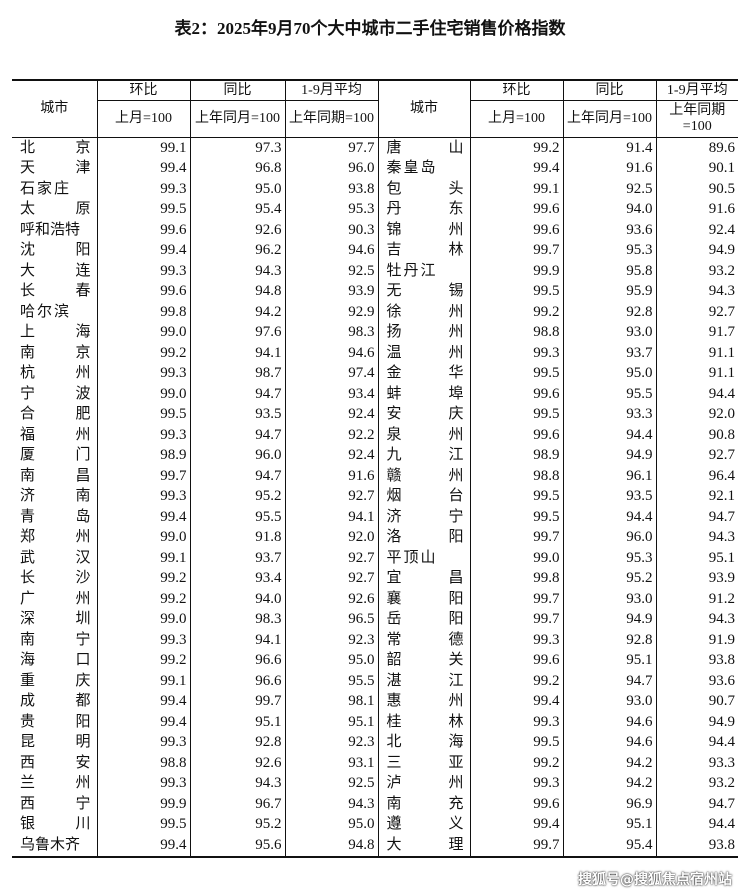  Describe the element at coordinates (54, 292) in the screenshot. I see `city-cell: 长春` at that location.